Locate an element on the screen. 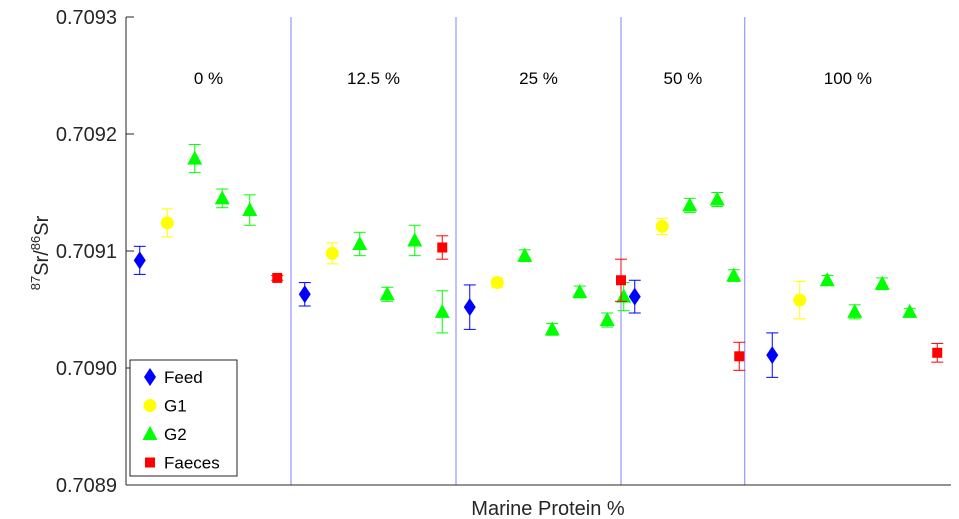 This screenshot has height=519, width=959. group-label: 12.5 % is located at coordinates (373, 78).